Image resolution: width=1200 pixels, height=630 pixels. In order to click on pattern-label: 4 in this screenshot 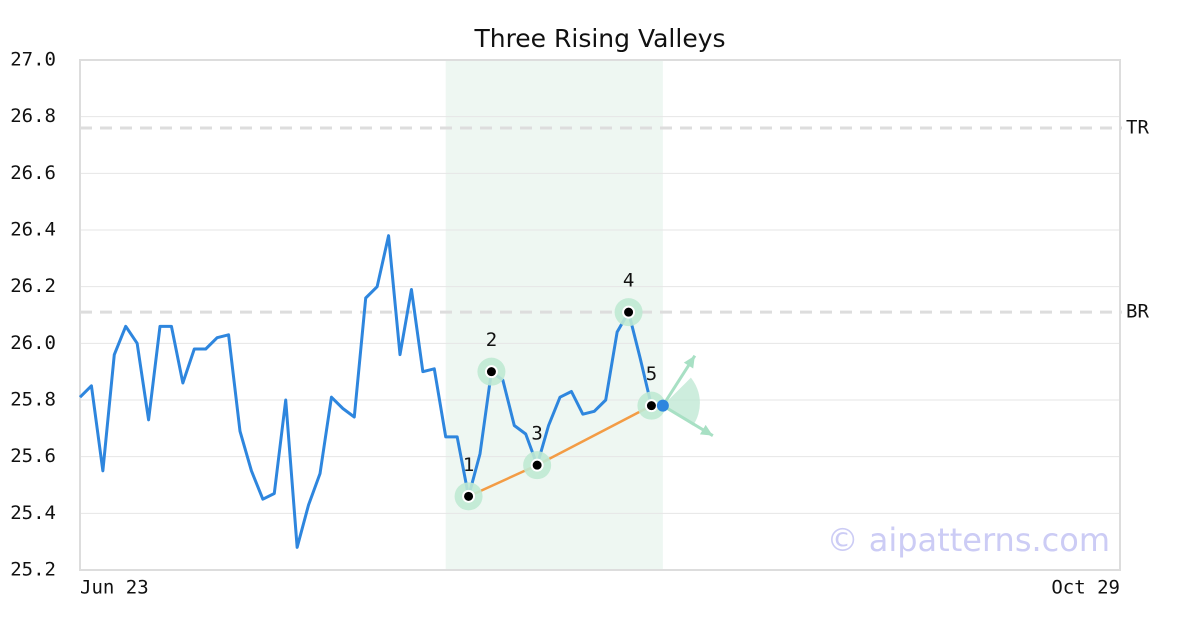, I will do `click(628, 281)`.